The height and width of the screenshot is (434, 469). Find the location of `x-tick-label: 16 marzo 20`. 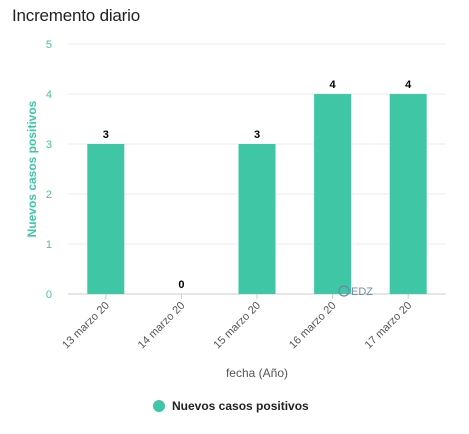

x-tick-label: 16 marzo 20 is located at coordinates (313, 326).